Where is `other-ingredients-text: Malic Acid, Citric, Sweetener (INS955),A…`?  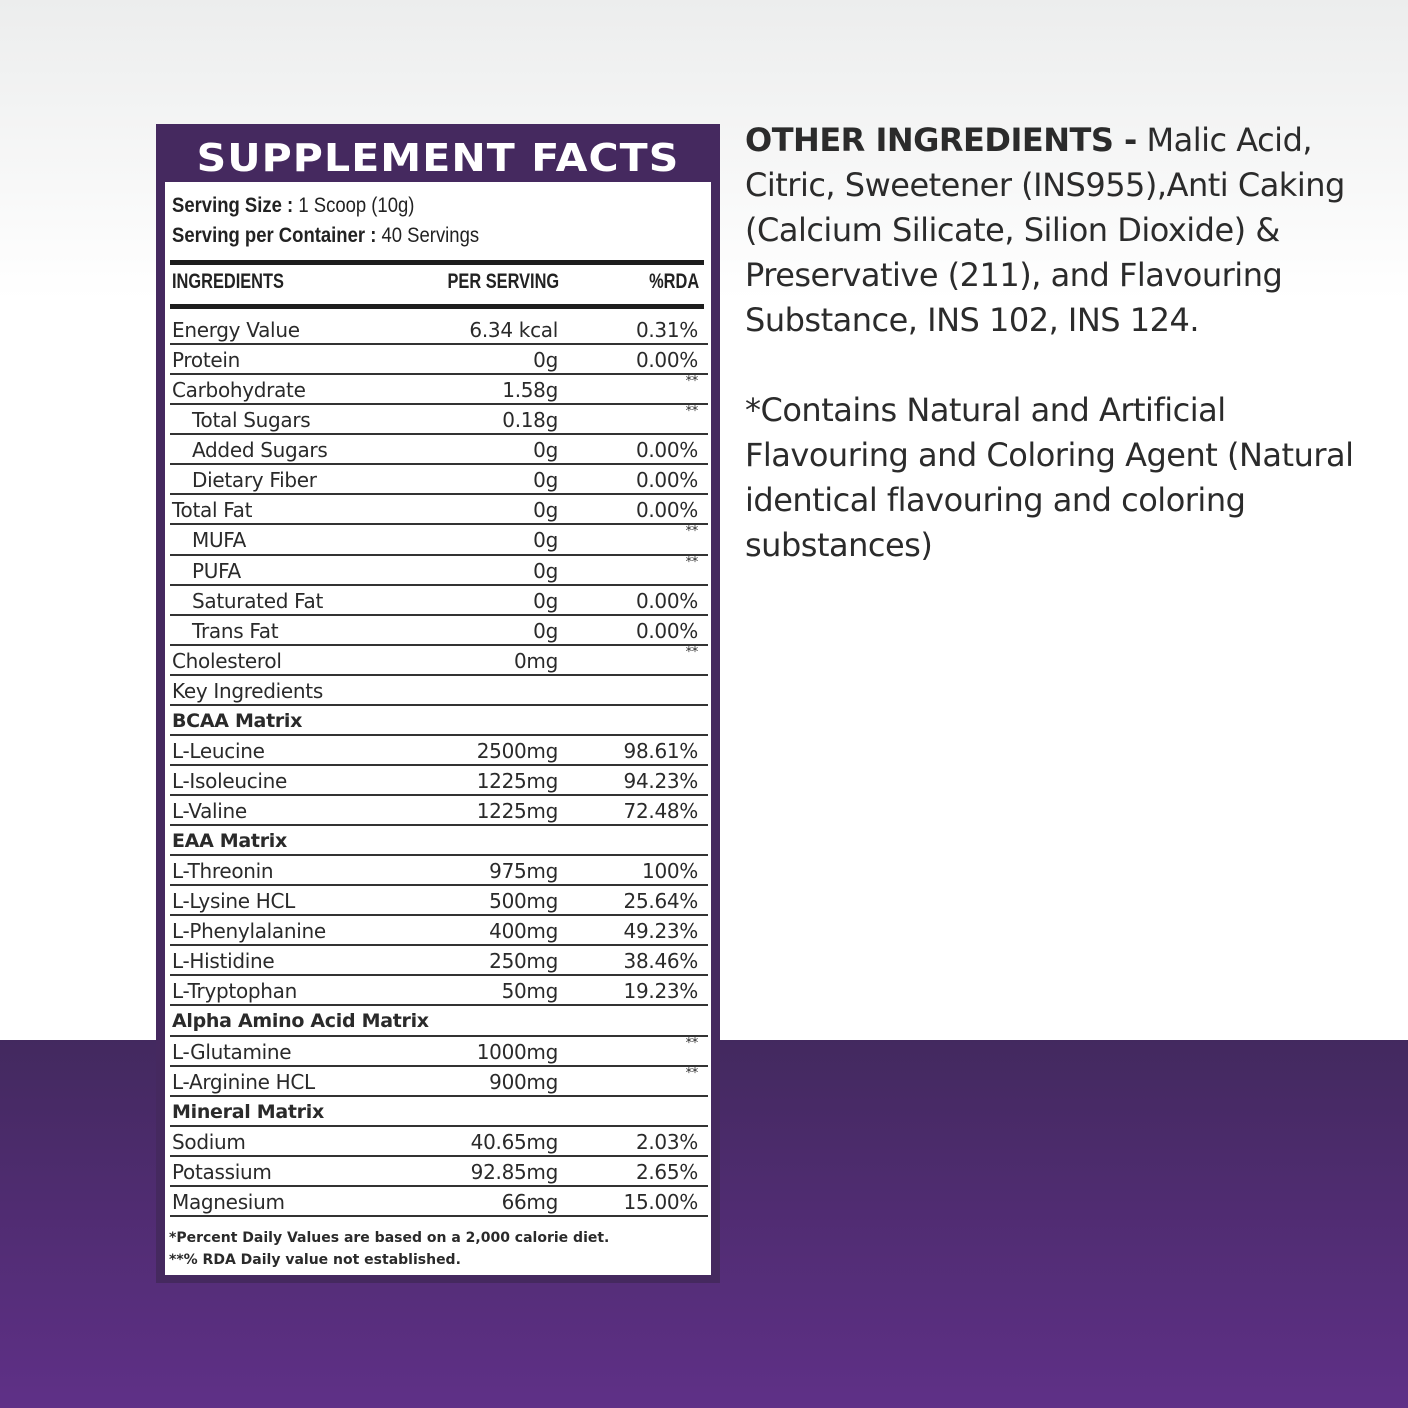 other-ingredients-text: Malic Acid, Citric, Sweetener (INS955),A… is located at coordinates (1045, 230).